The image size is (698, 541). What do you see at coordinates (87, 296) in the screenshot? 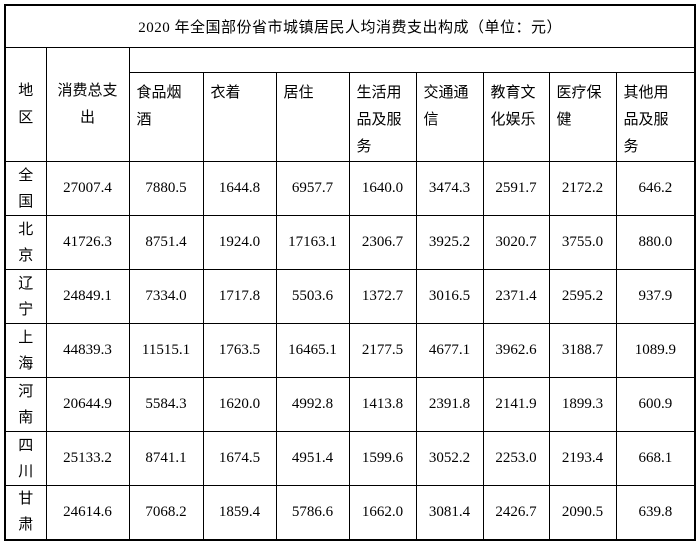
I see `value-cell: 24849.1` at bounding box center [87, 296].